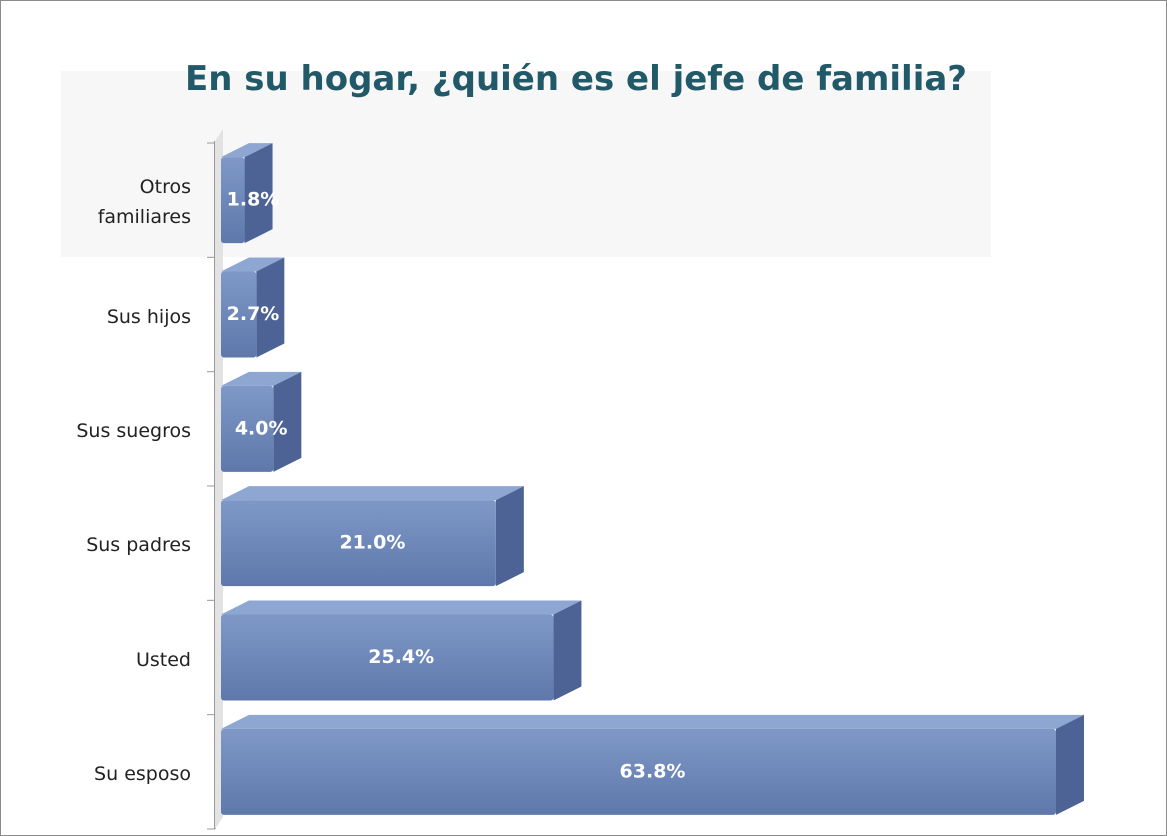 The image size is (1167, 836). Describe the element at coordinates (142, 773) in the screenshot. I see `category-label: Su esposo` at that location.